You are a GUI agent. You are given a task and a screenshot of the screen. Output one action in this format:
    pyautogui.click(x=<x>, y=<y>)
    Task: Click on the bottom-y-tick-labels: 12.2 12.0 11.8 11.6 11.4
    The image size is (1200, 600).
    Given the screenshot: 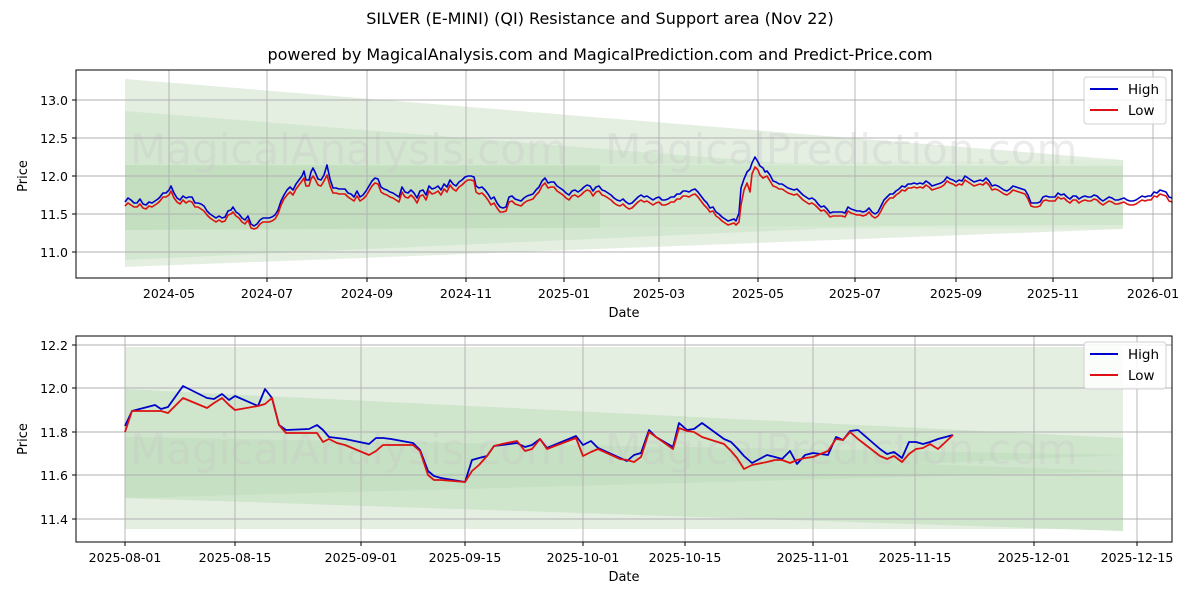 What is the action you would take?
    pyautogui.click(x=54, y=432)
    